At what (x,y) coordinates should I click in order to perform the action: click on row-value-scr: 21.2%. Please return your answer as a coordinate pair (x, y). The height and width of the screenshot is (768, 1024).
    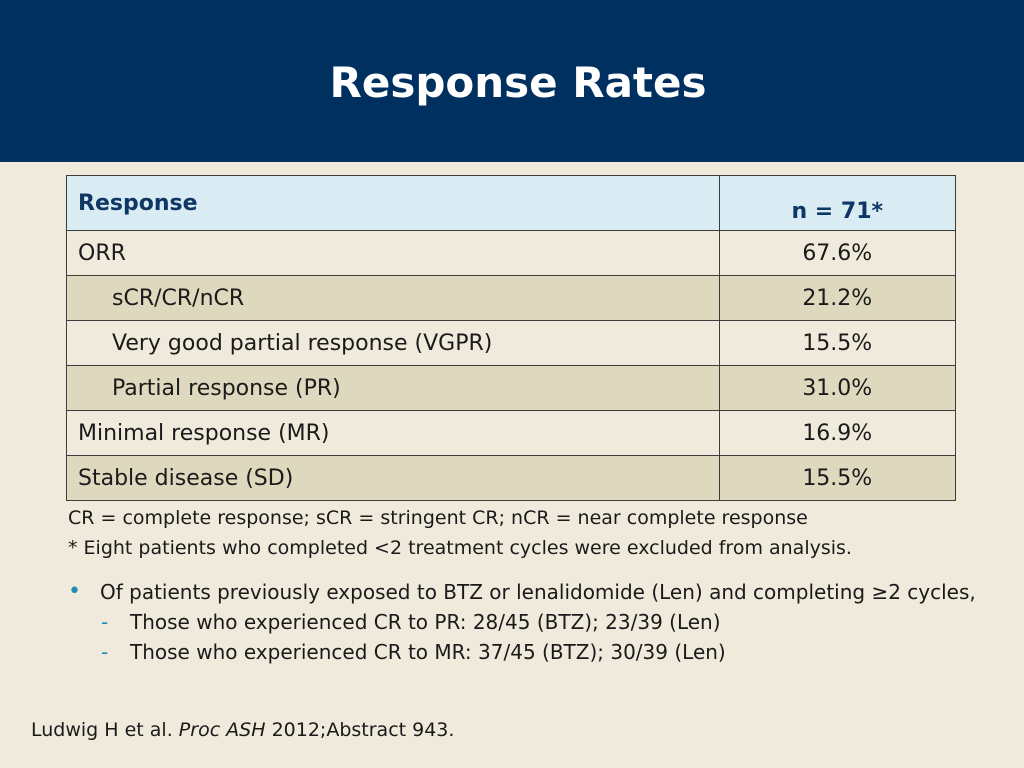
    Looking at the image, I should click on (837, 298).